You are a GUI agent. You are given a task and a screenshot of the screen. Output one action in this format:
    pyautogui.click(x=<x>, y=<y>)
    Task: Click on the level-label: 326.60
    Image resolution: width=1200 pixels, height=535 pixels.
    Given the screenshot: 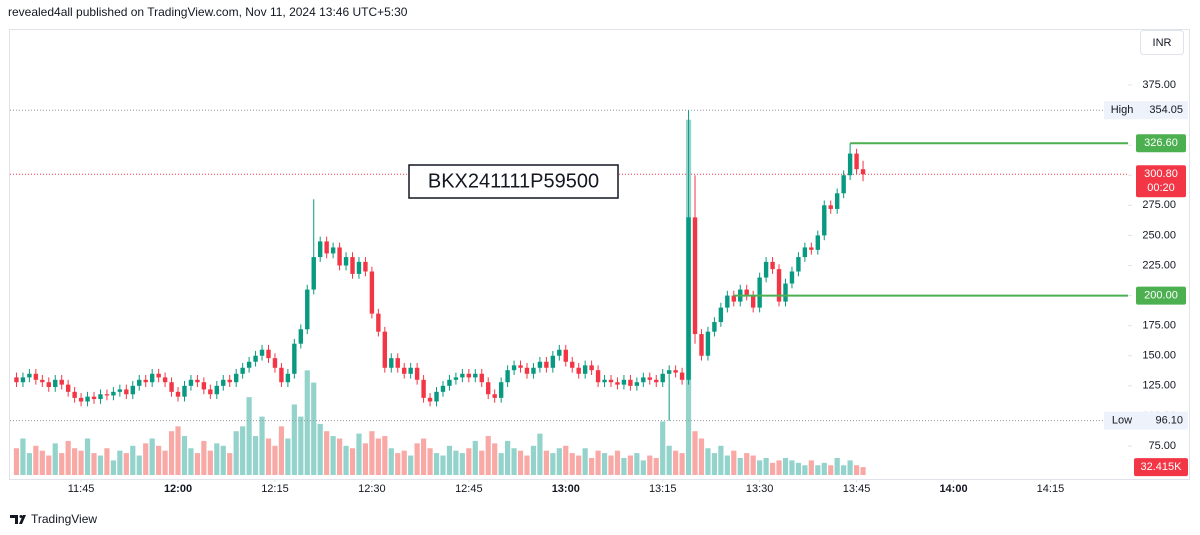 What is the action you would take?
    pyautogui.click(x=1161, y=143)
    